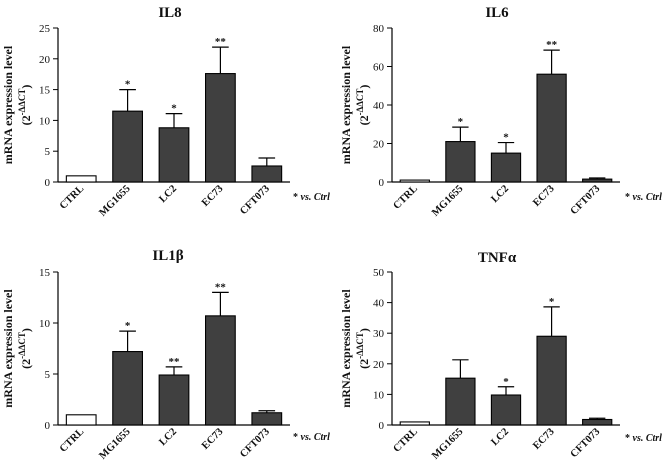 This screenshot has height=474, width=669. I want to click on chart-title: IL8, so click(169, 13).